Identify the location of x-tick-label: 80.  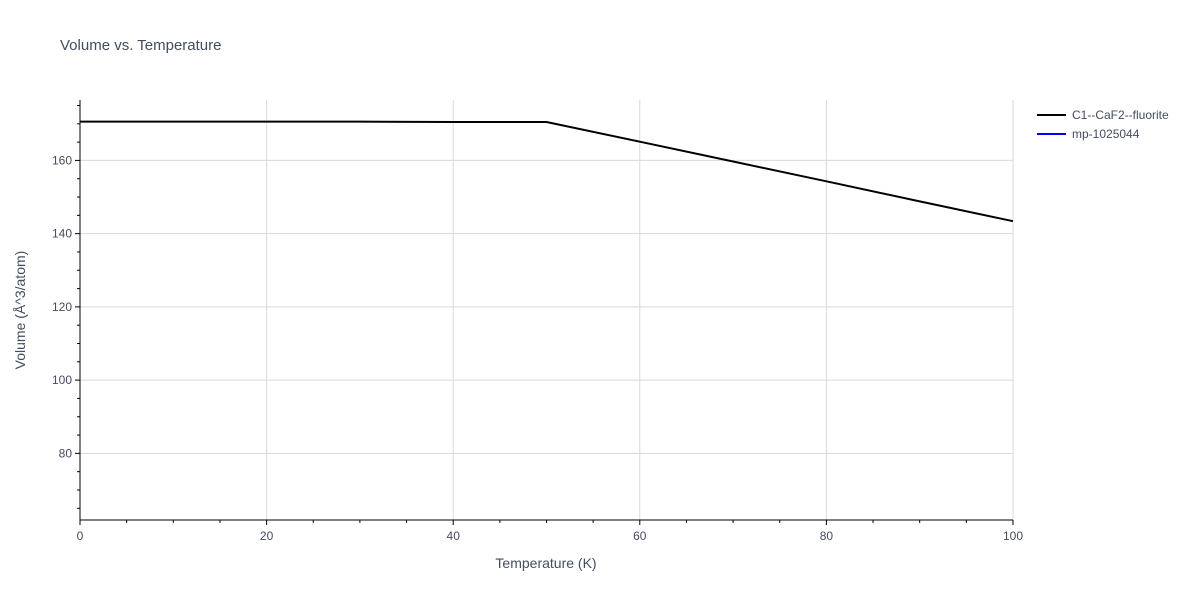
(827, 536).